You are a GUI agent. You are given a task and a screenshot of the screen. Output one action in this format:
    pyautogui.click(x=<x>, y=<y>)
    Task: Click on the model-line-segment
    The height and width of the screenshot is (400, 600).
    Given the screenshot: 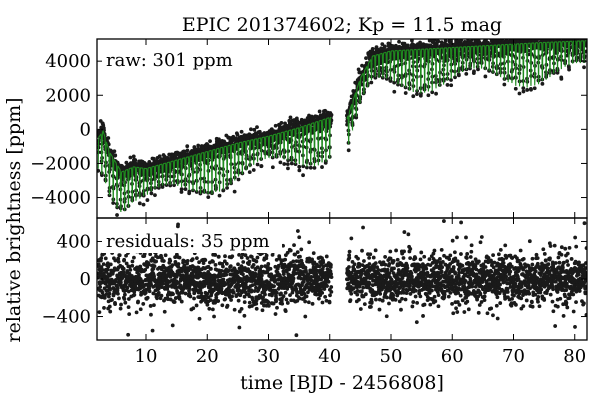 What is the action you would take?
    pyautogui.click(x=214, y=164)
    